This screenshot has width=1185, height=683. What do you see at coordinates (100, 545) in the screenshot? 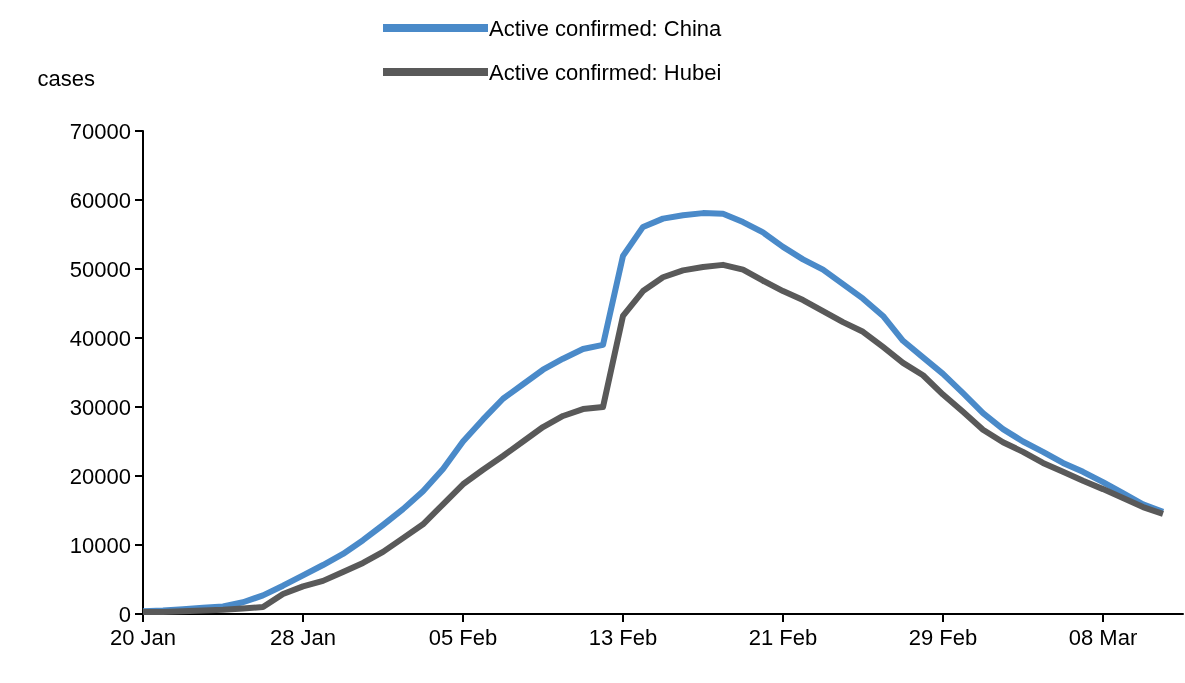
I see `y-tick-label: 10000` at bounding box center [100, 545].